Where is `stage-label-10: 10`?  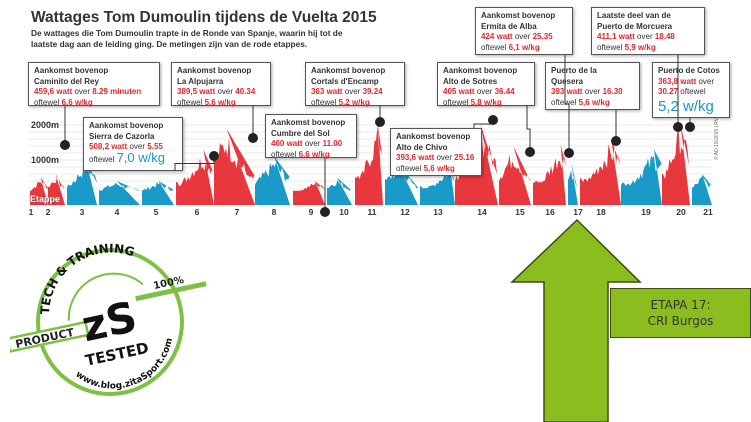 stage-label-10: 10 is located at coordinates (344, 212).